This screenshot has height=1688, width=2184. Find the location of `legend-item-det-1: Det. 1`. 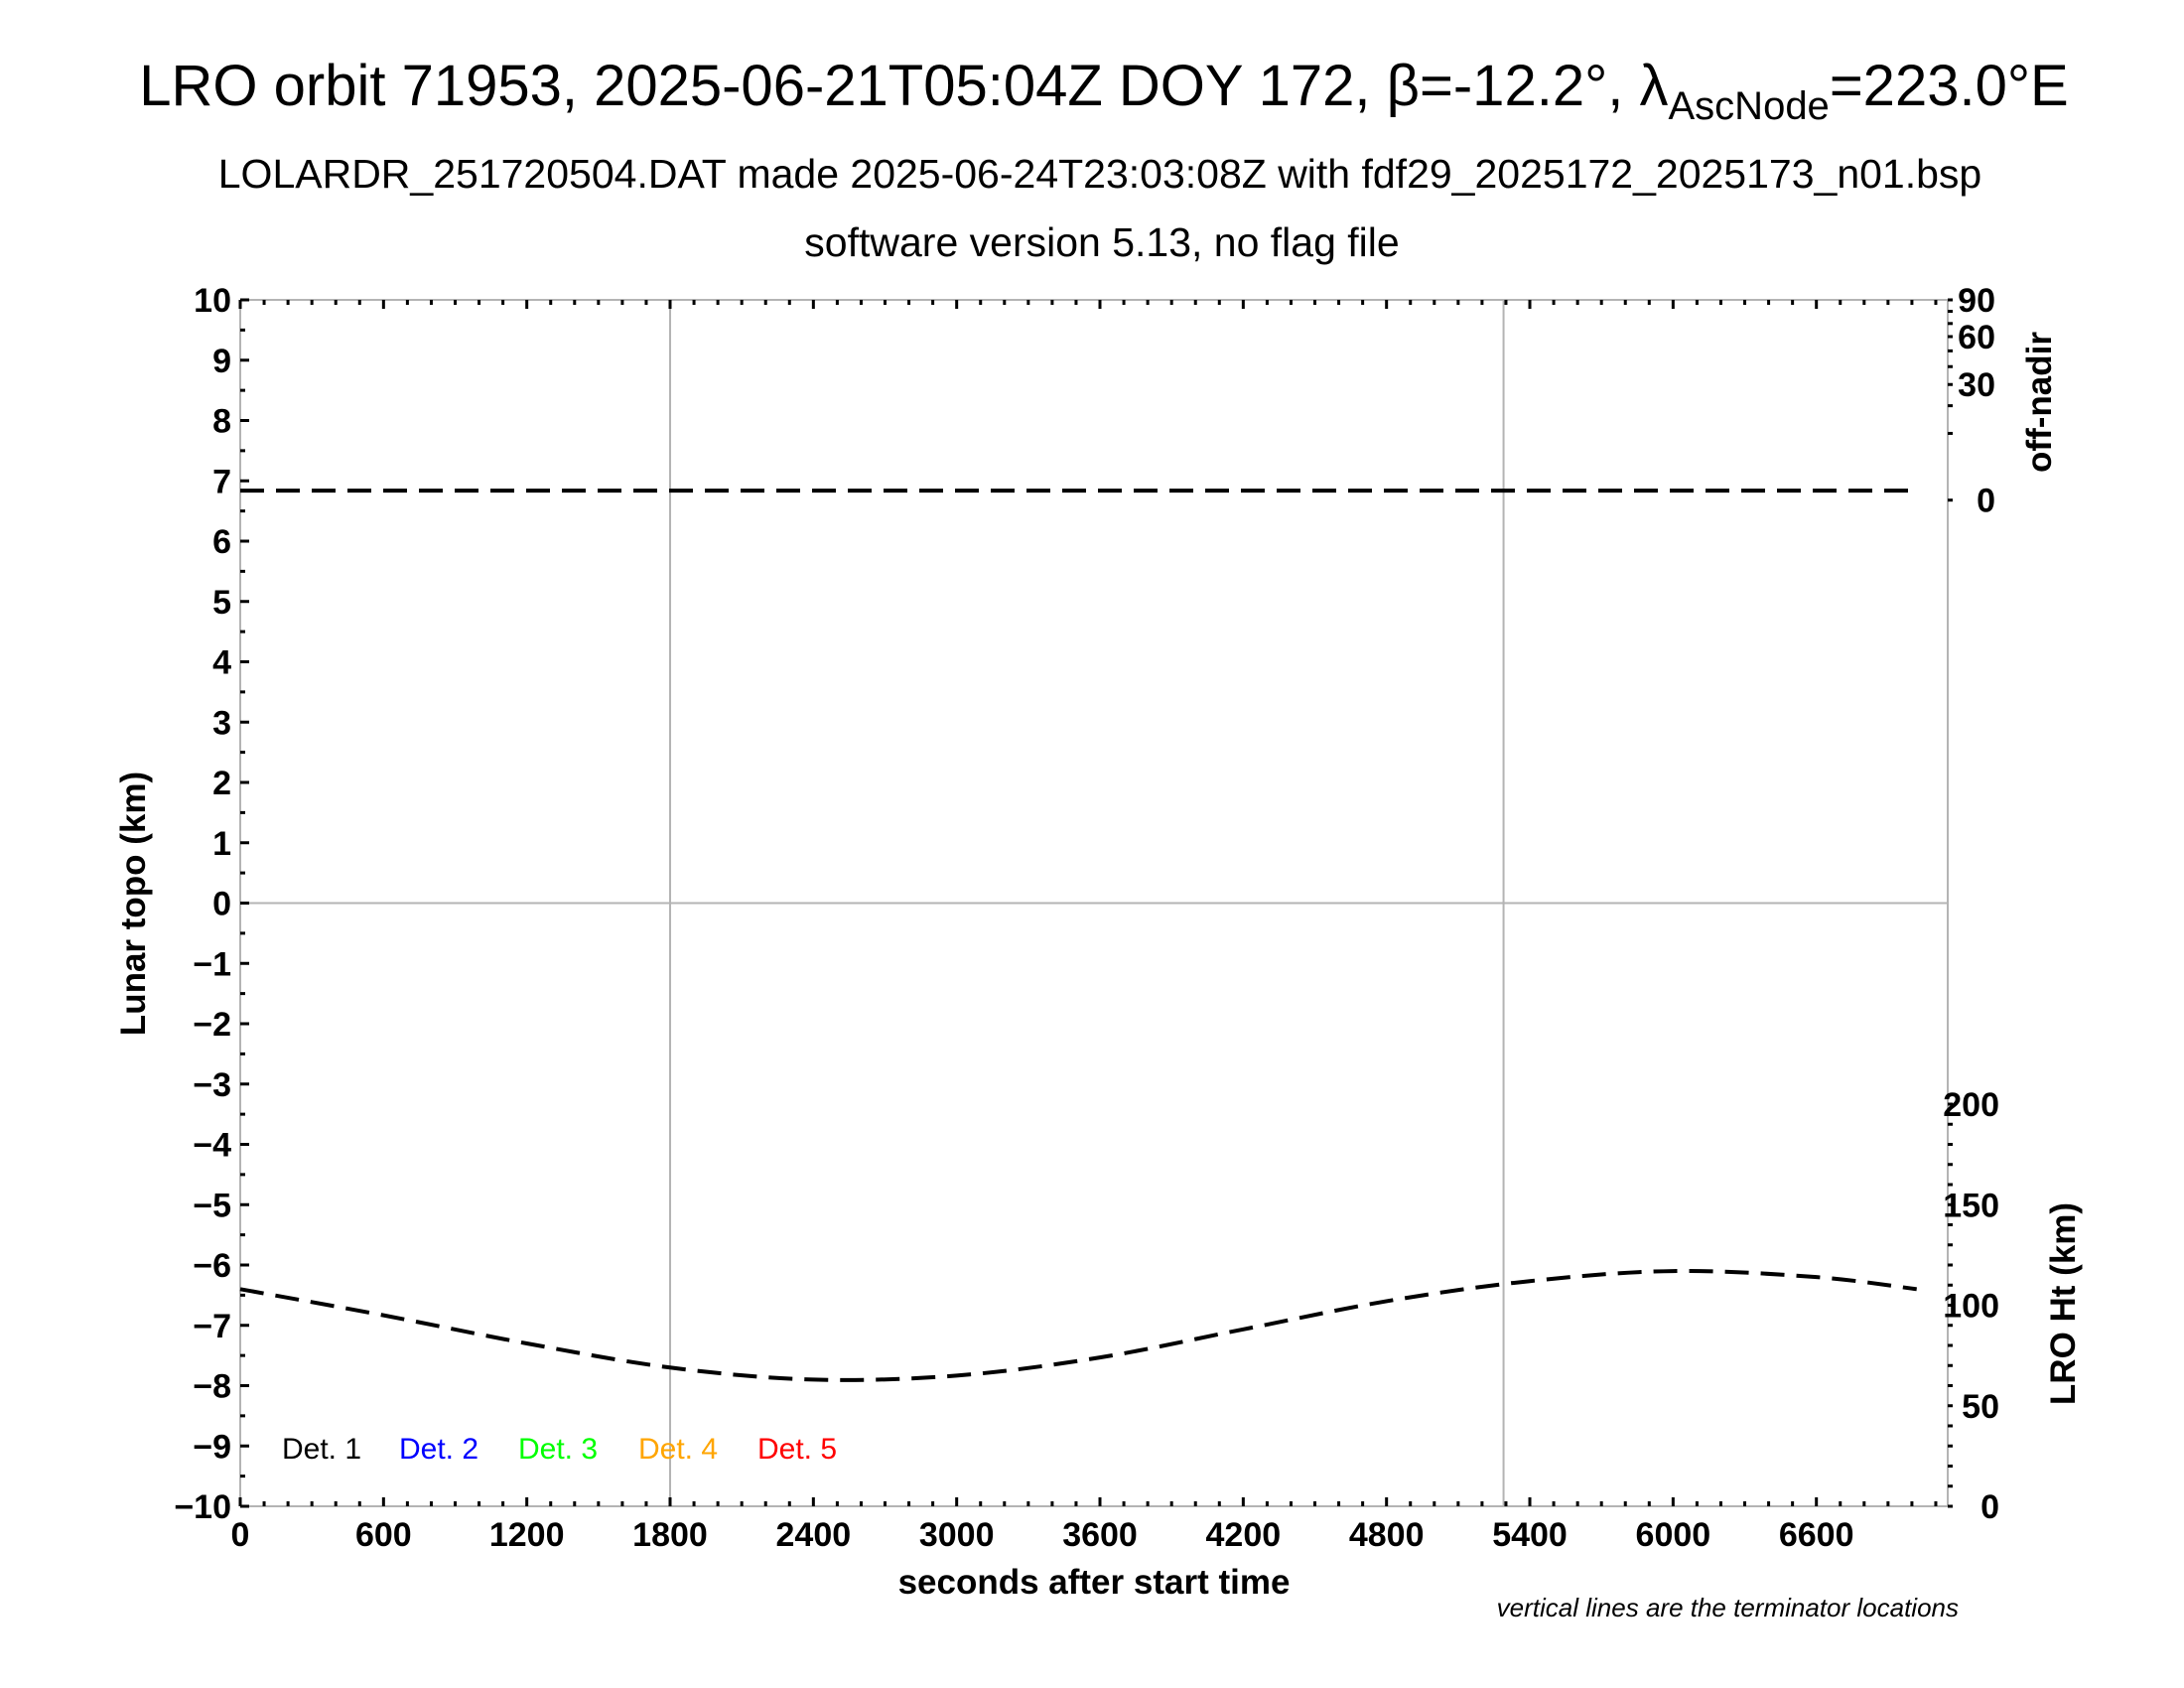

legend-item-det-1: Det. 1 is located at coordinates (321, 1449).